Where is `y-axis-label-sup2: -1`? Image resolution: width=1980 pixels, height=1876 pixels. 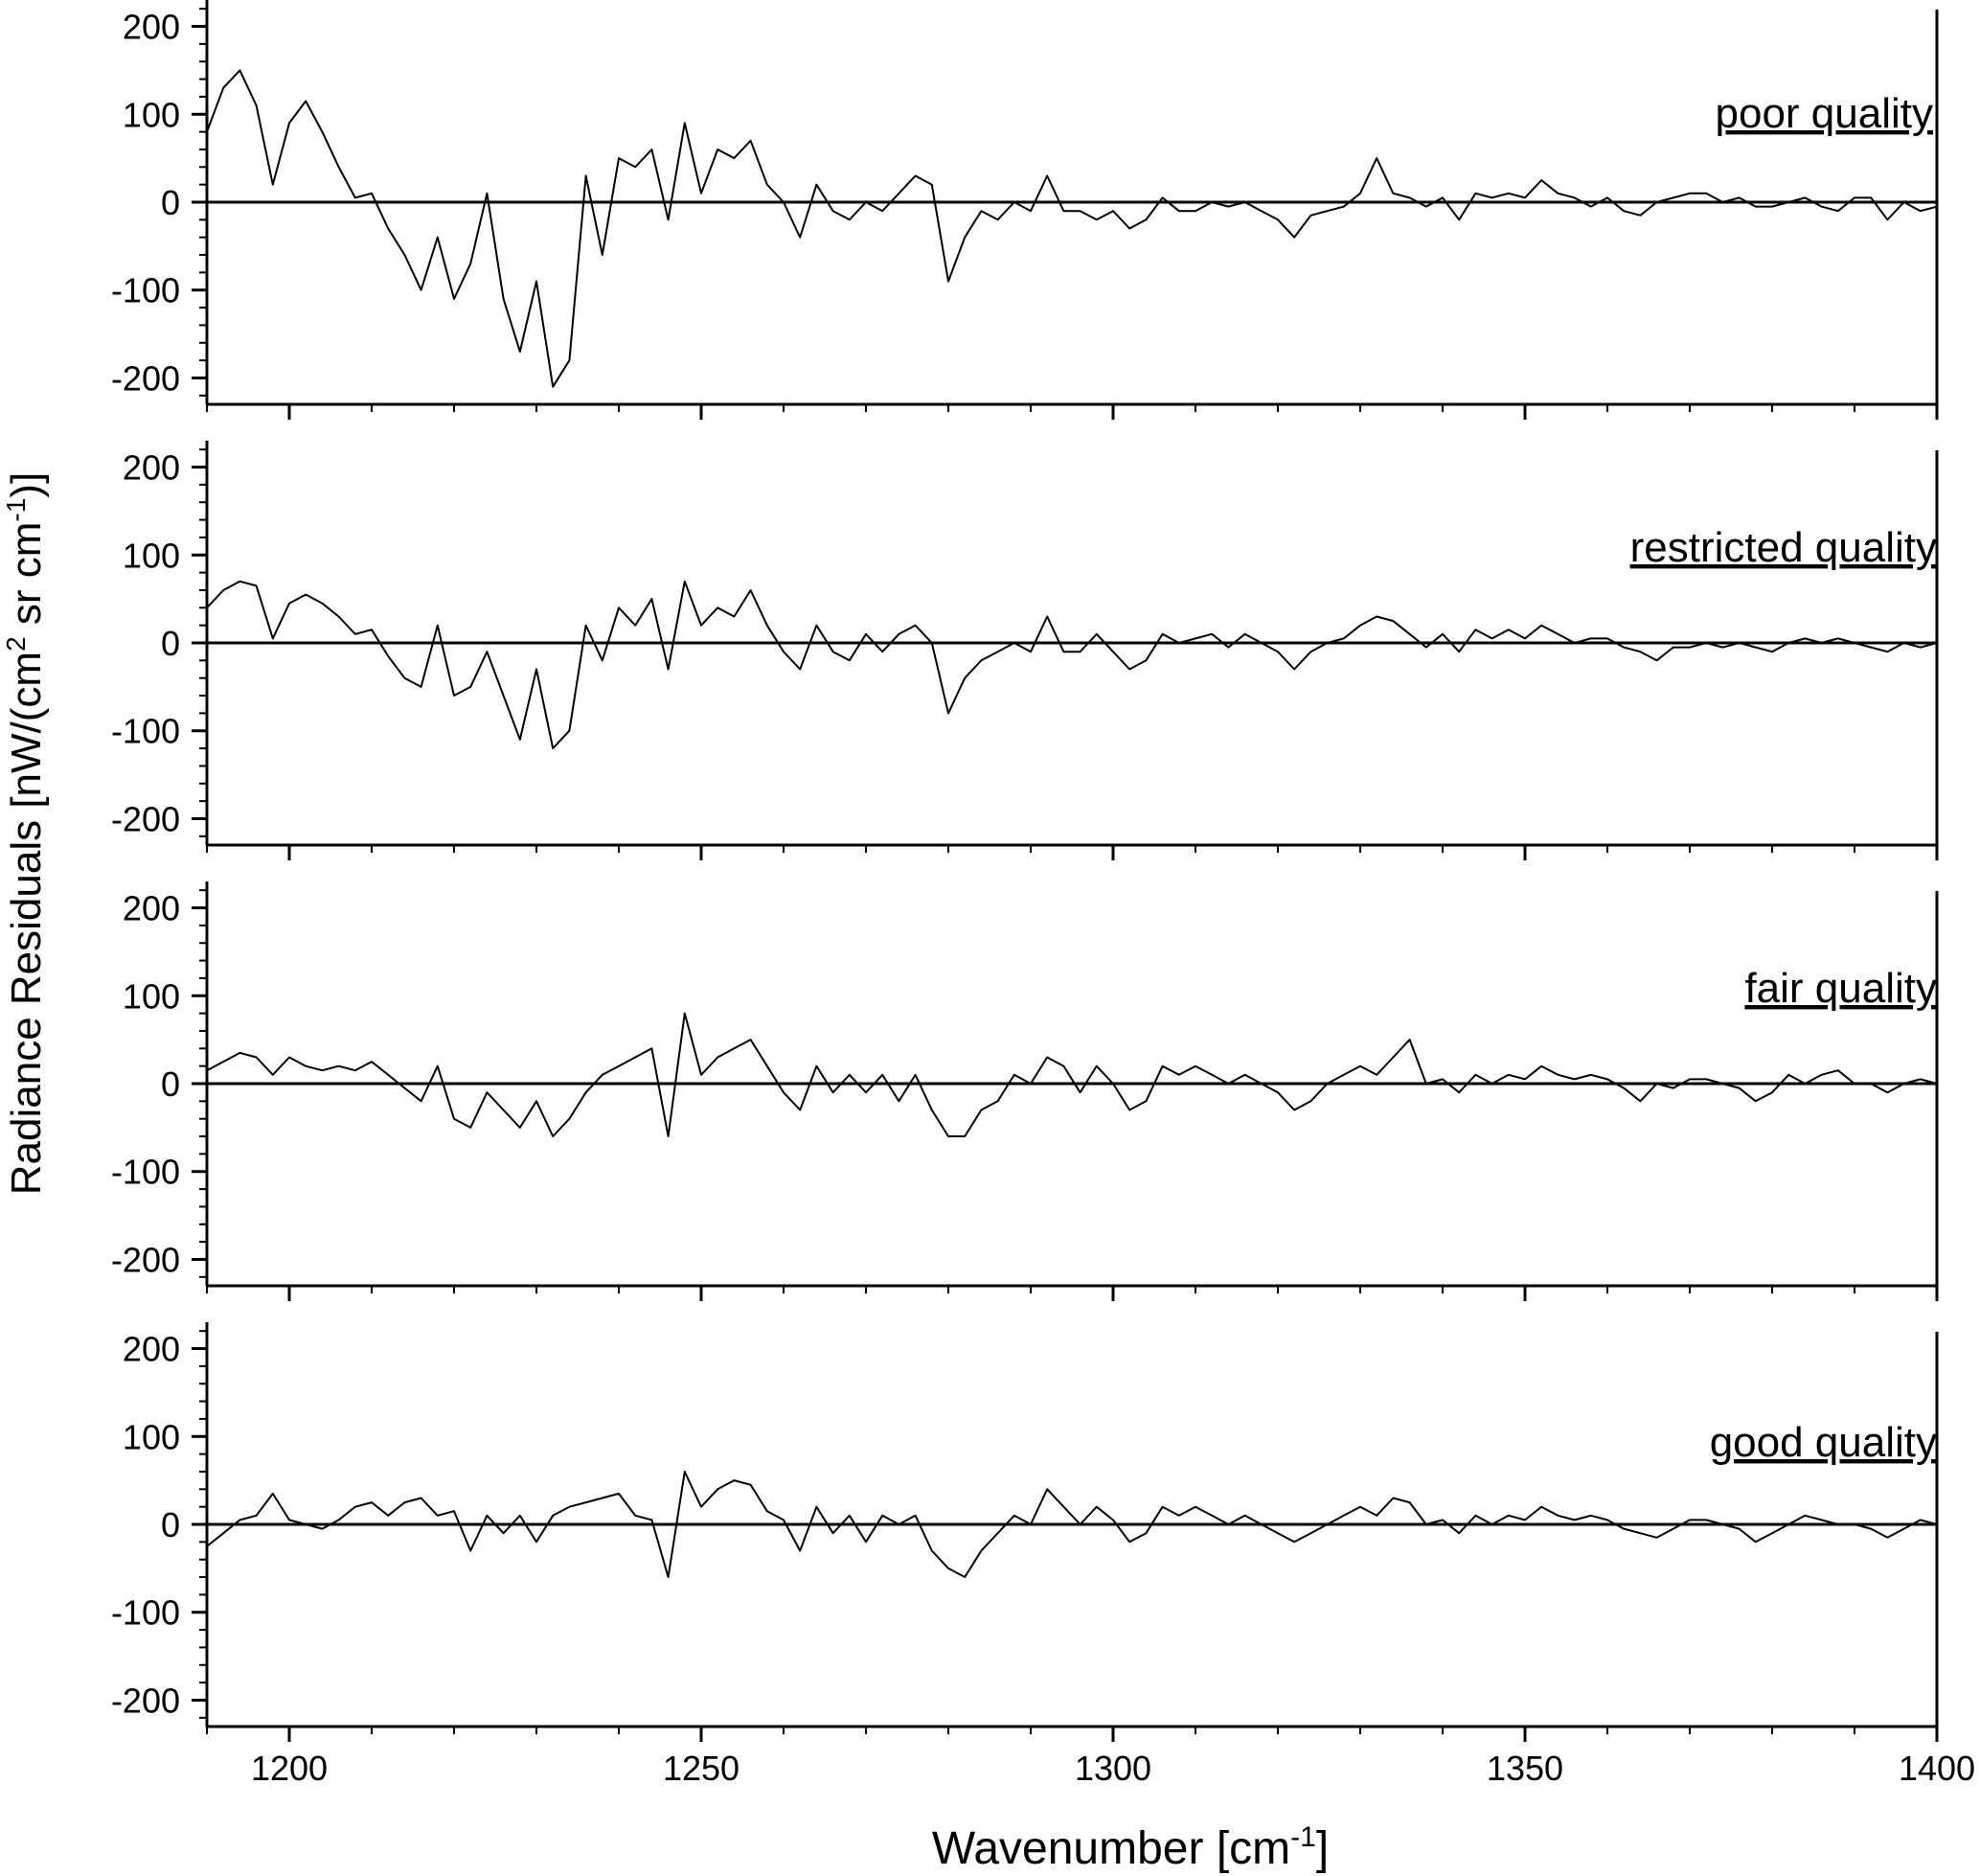 y-axis-label-sup2: -1 is located at coordinates (16, 510).